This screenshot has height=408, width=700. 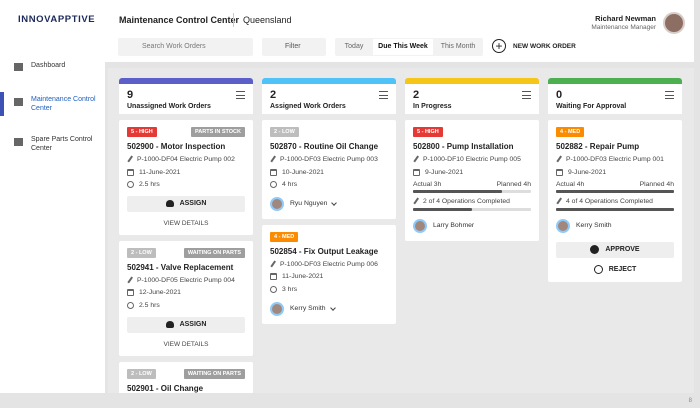 What do you see at coordinates (472, 159) in the screenshot?
I see `info-row: P-1000-DF10 Electric Pump 005` at bounding box center [472, 159].